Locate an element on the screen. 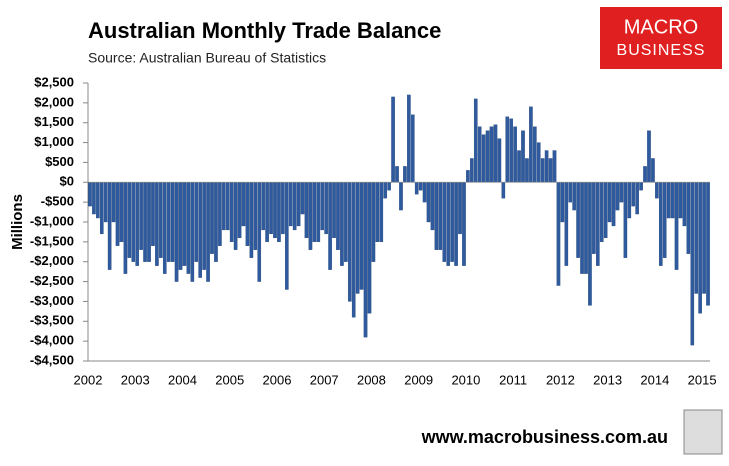  x-tick-label: 2013 is located at coordinates (607, 379).